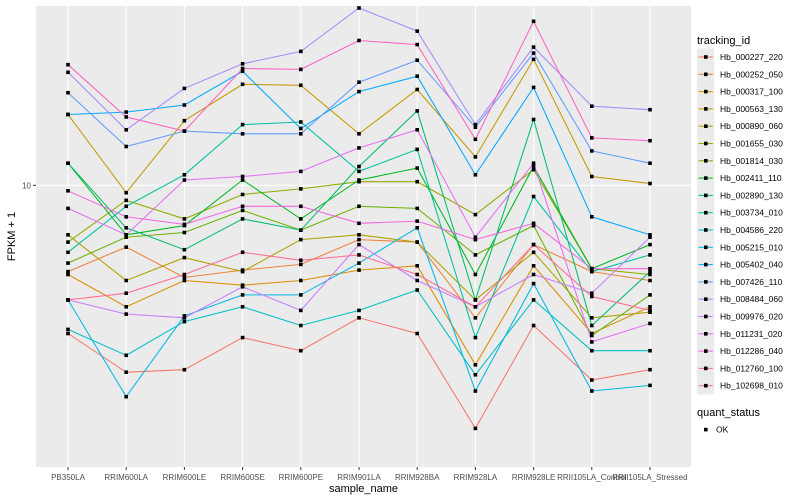 This screenshot has width=800, height=500. I want to click on legend-label: Hb_000252_050, so click(751, 74).